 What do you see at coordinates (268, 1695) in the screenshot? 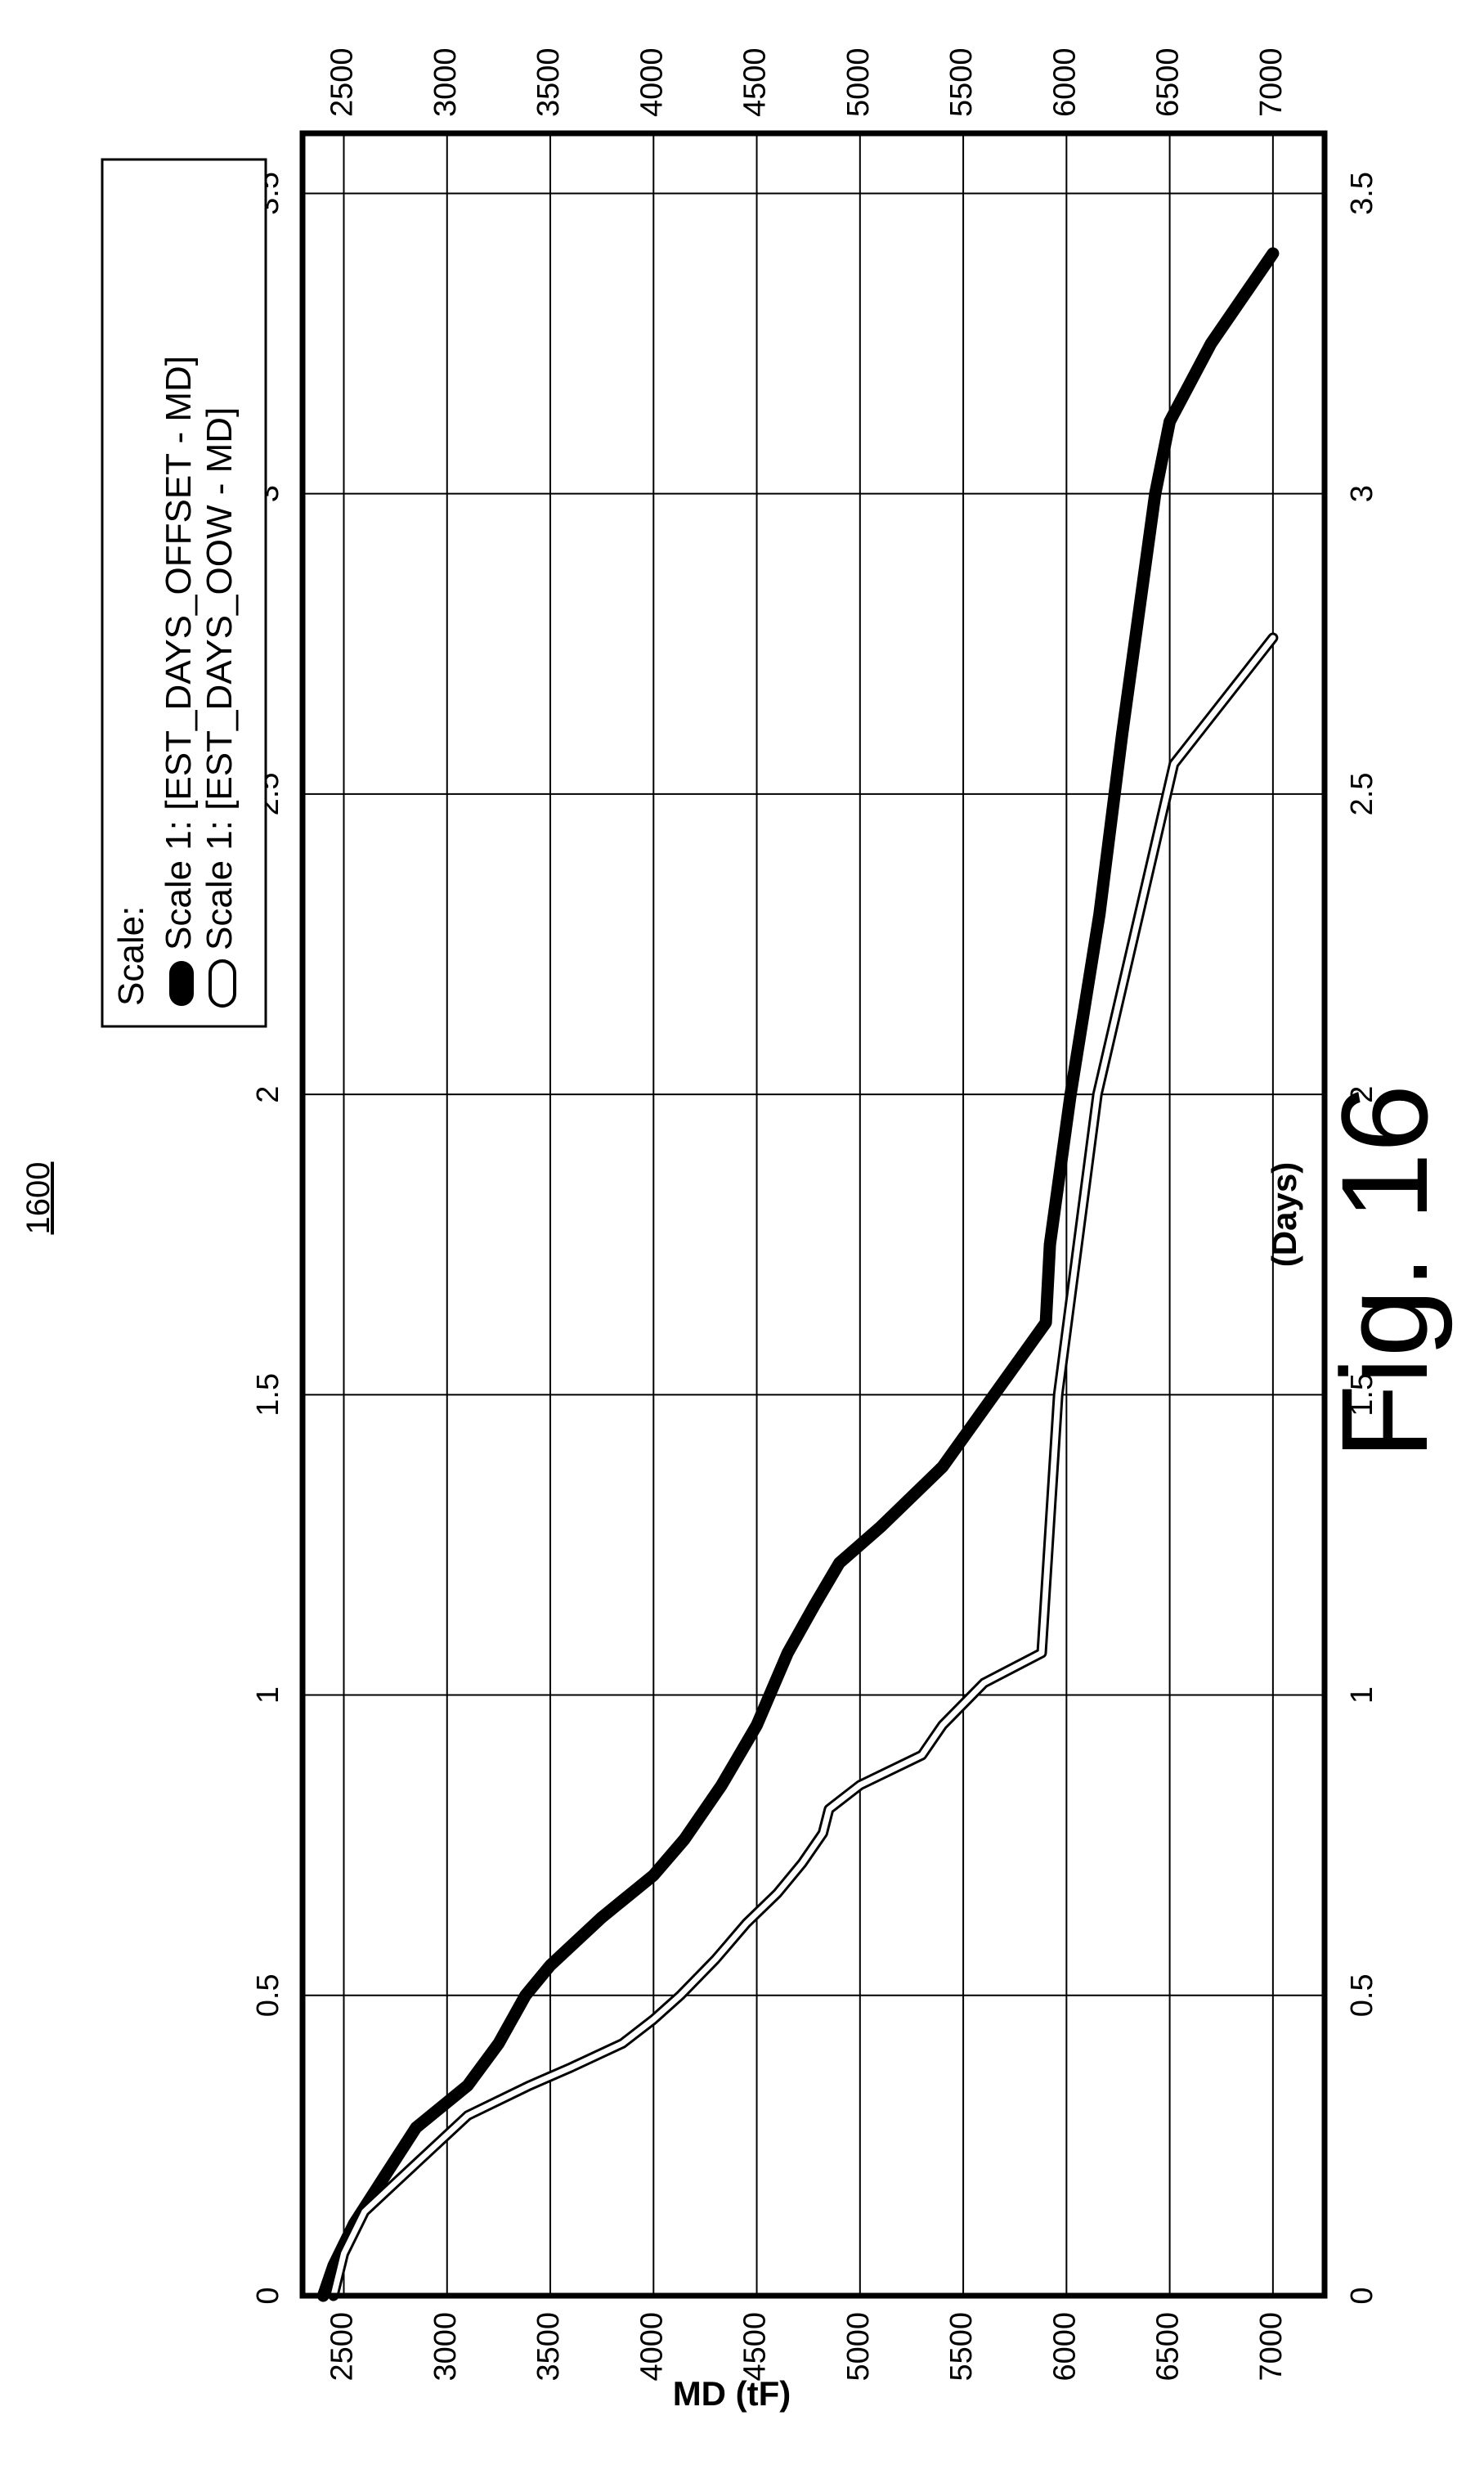
I see `x-tick-label-top: 1` at bounding box center [268, 1695].